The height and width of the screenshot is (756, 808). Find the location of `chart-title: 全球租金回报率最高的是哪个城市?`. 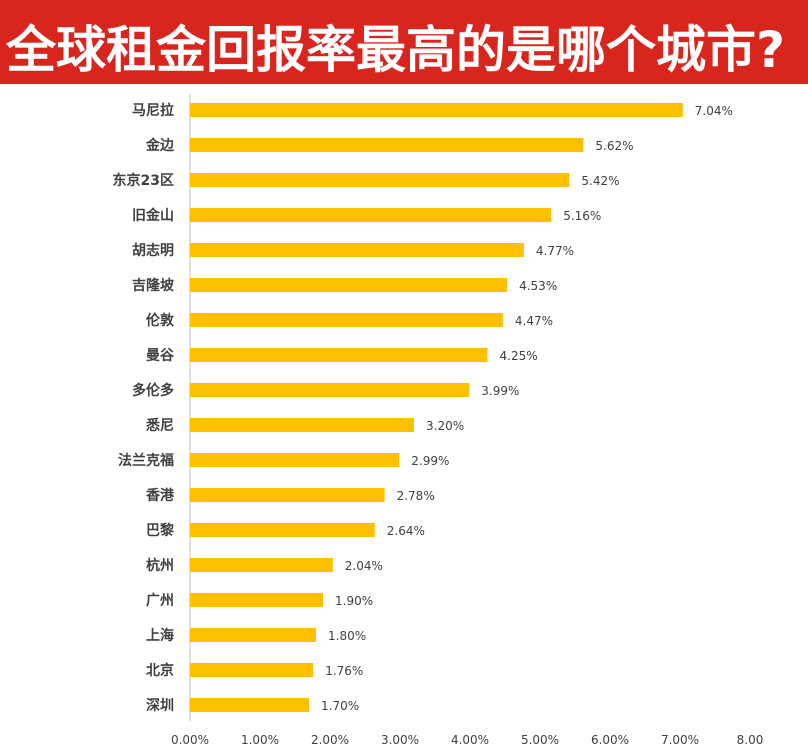

chart-title: 全球租金回报率最高的是哪个城市? is located at coordinates (396, 50).